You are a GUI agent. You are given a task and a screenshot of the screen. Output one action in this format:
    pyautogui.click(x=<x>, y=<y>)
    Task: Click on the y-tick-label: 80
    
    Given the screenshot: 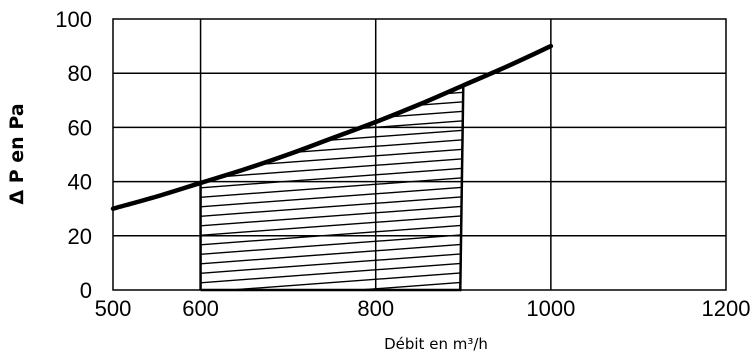 What is the action you would take?
    pyautogui.click(x=80, y=73)
    